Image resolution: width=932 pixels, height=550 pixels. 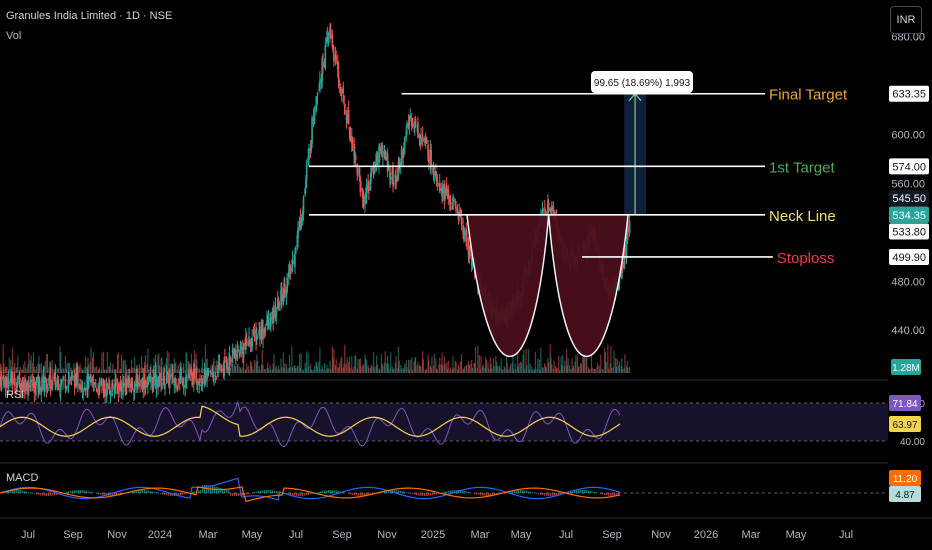 I want to click on rsi-ma-line, so click(x=310, y=421).